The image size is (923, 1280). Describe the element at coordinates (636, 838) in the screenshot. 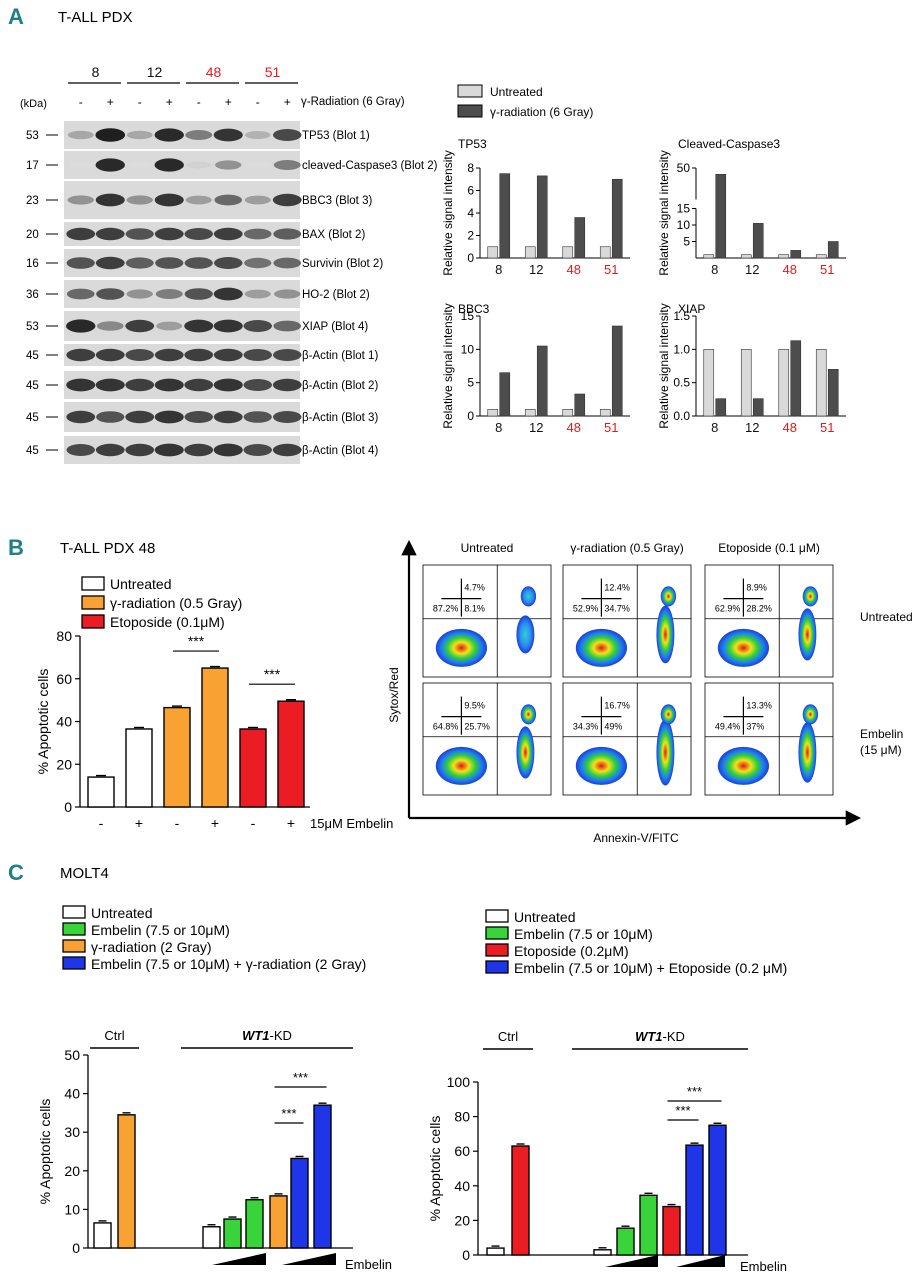

I see `x-axis-label: Annexin-V/FITC` at that location.